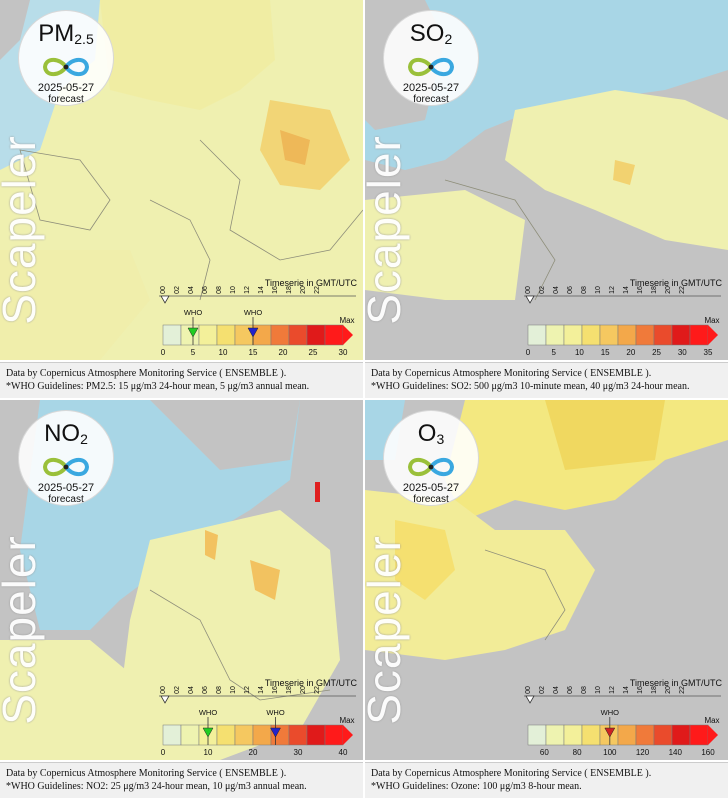  Describe the element at coordinates (431, 488) in the screenshot. I see `o3-date: 2025-05-27` at that location.